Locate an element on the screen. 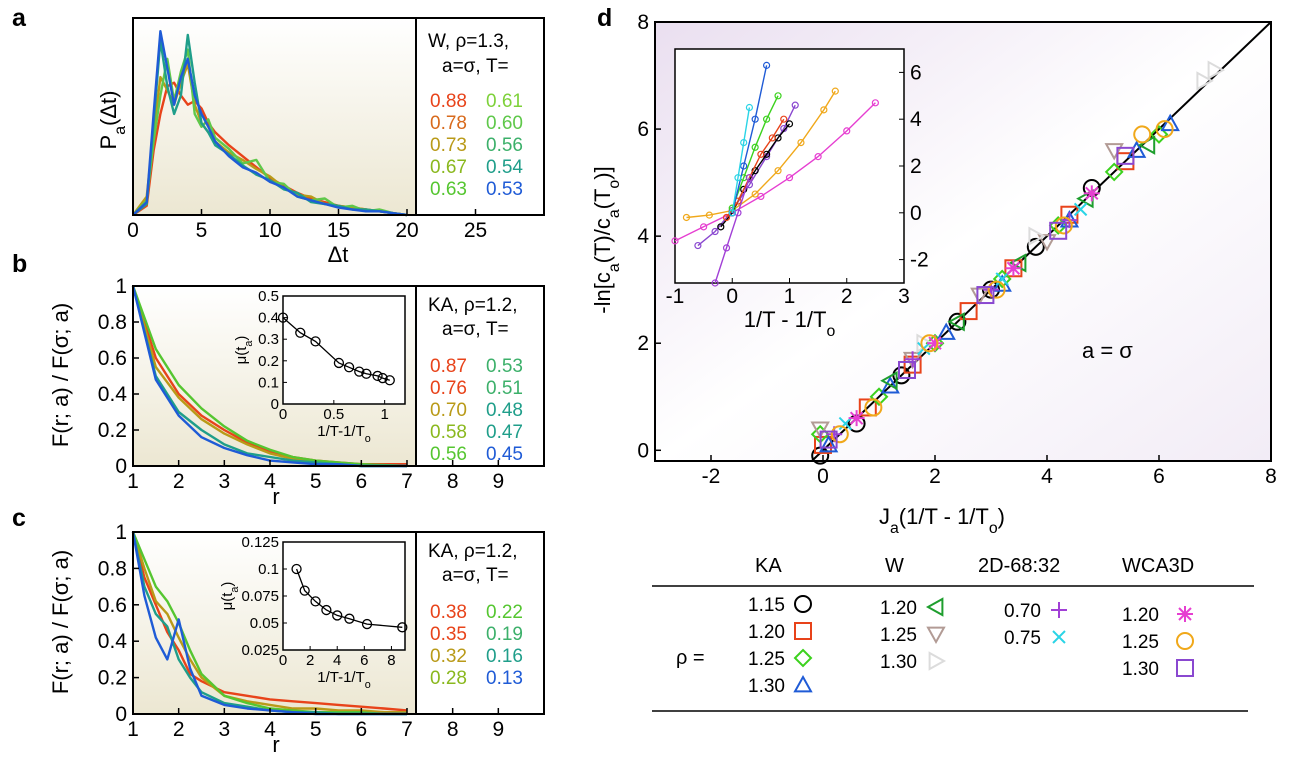 The width and height of the screenshot is (1299, 760). panel-label-c: c is located at coordinates (19, 518).